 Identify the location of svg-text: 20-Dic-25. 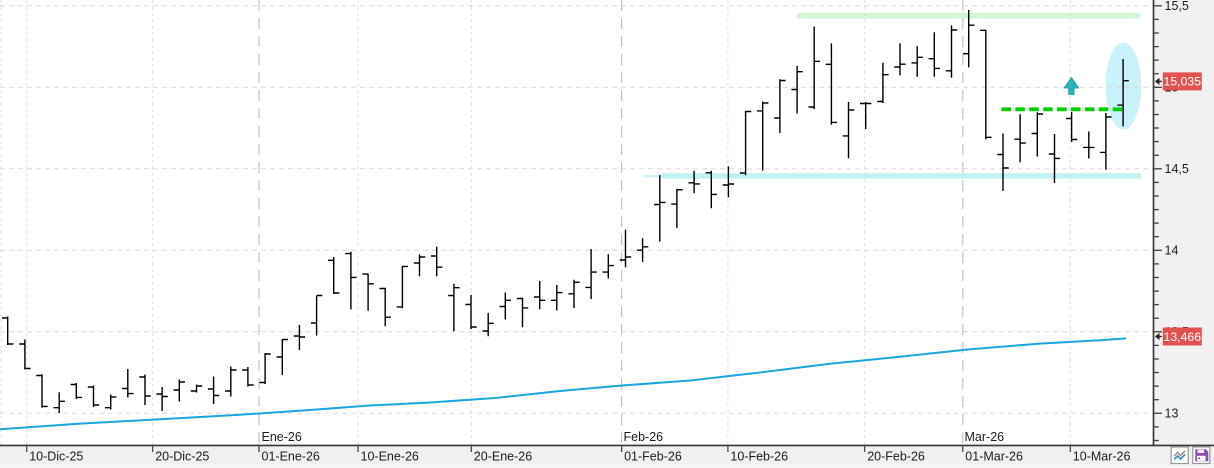
(182, 457).